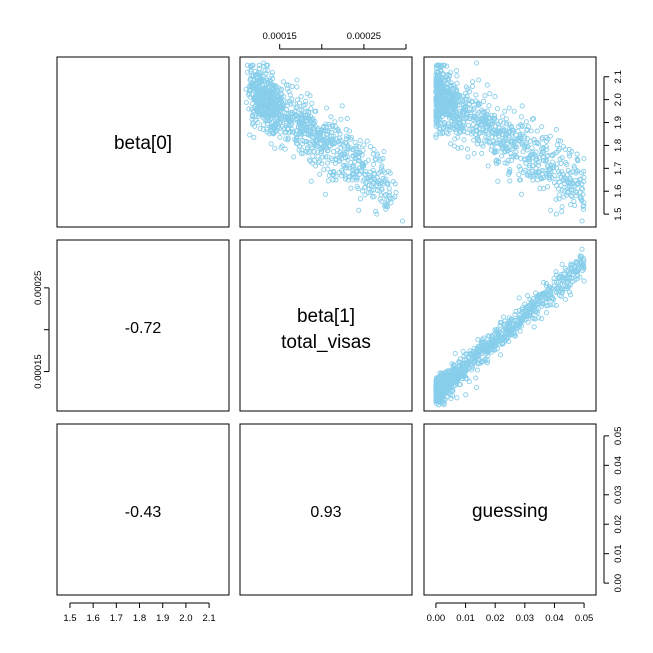 The width and height of the screenshot is (653, 653). What do you see at coordinates (185, 618) in the screenshot?
I see `tick-label: 2.0` at bounding box center [185, 618].